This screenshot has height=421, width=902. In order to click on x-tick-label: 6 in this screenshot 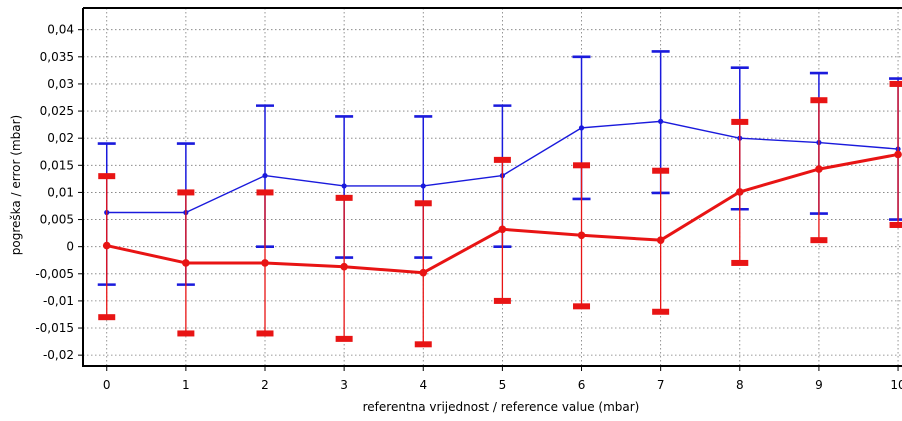, I will do `click(582, 385)`.